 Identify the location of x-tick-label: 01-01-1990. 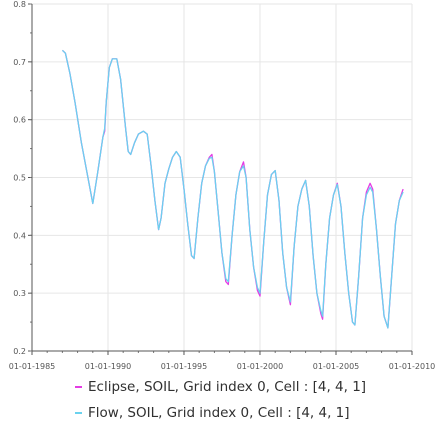
(108, 366).